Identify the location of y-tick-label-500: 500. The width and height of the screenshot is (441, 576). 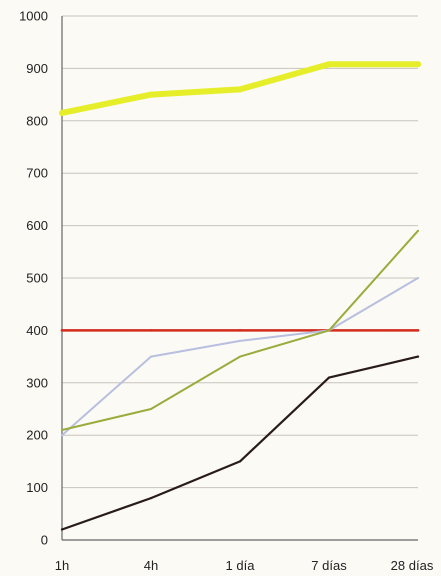
(37, 278).